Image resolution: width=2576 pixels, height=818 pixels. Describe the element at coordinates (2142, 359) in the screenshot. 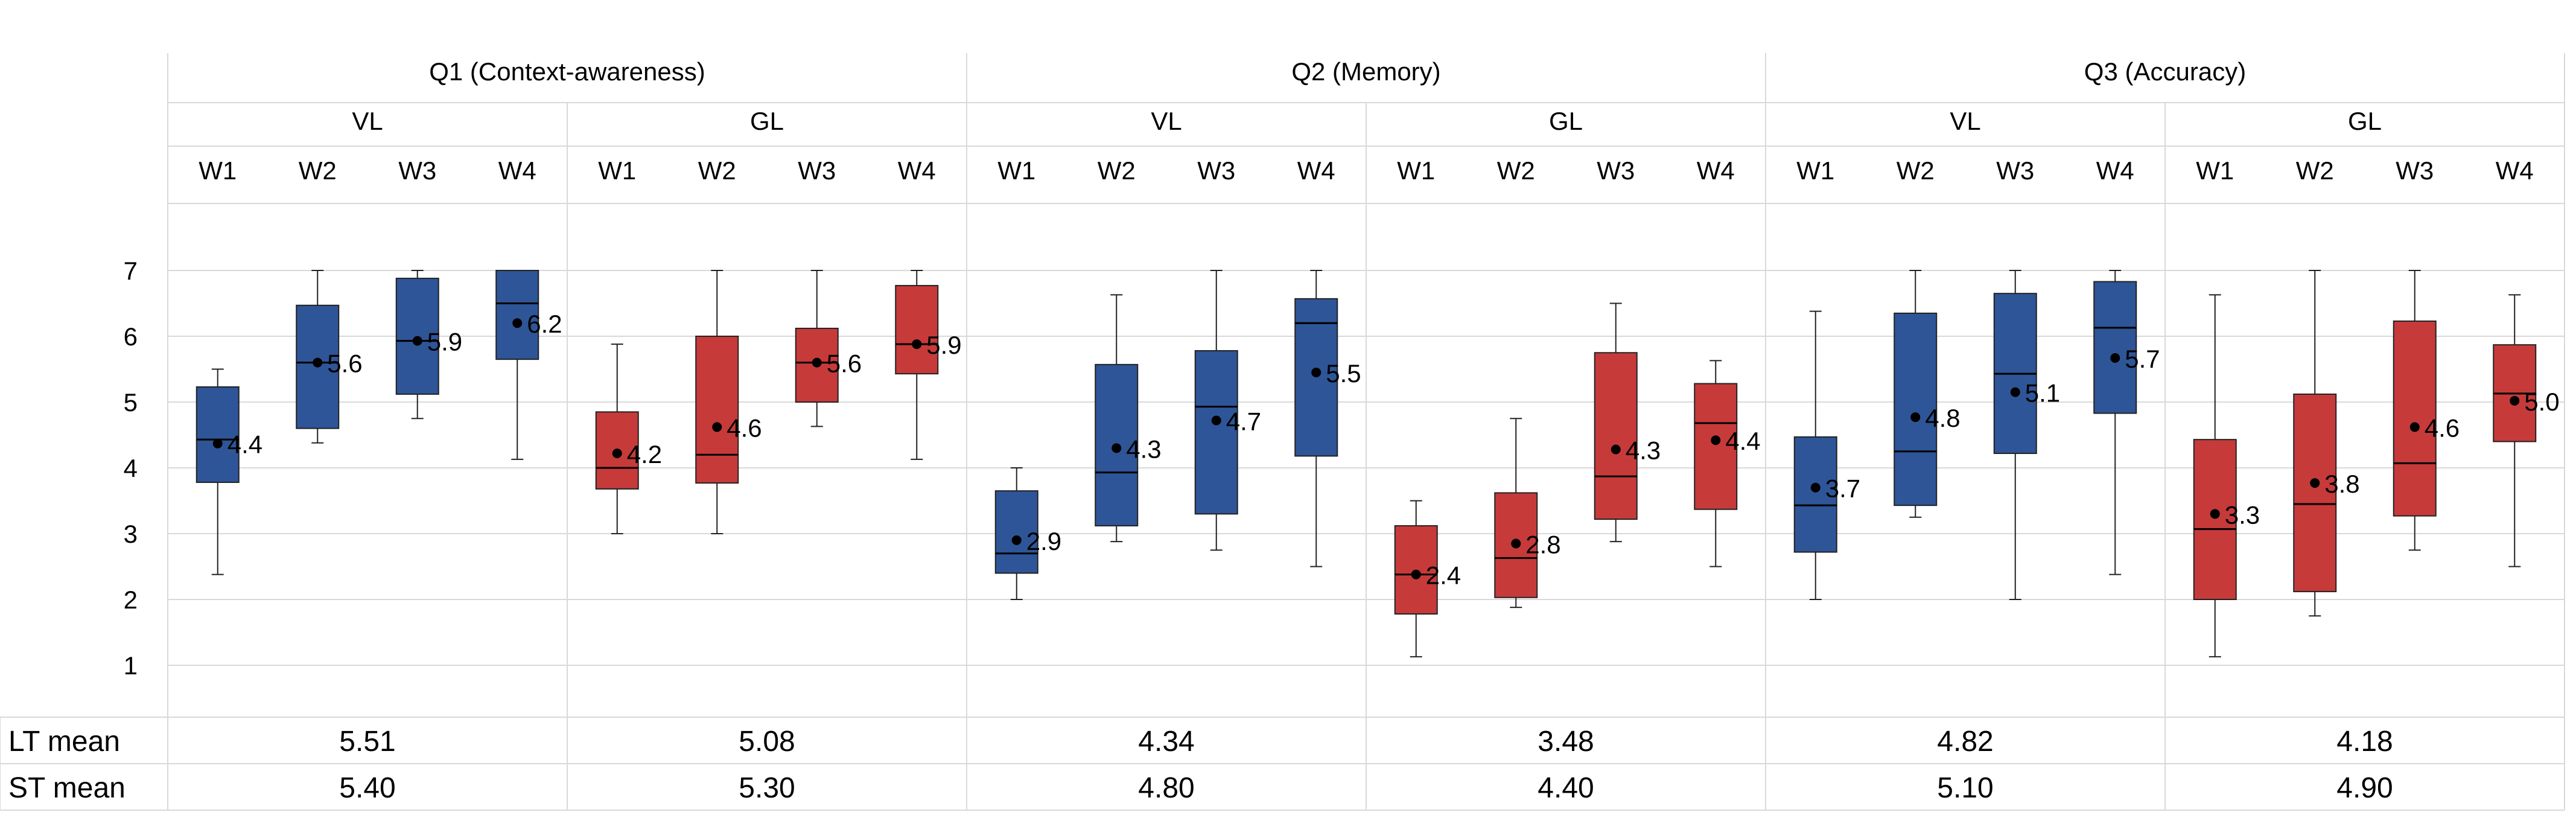

I see `mean-label: 5.7` at that location.